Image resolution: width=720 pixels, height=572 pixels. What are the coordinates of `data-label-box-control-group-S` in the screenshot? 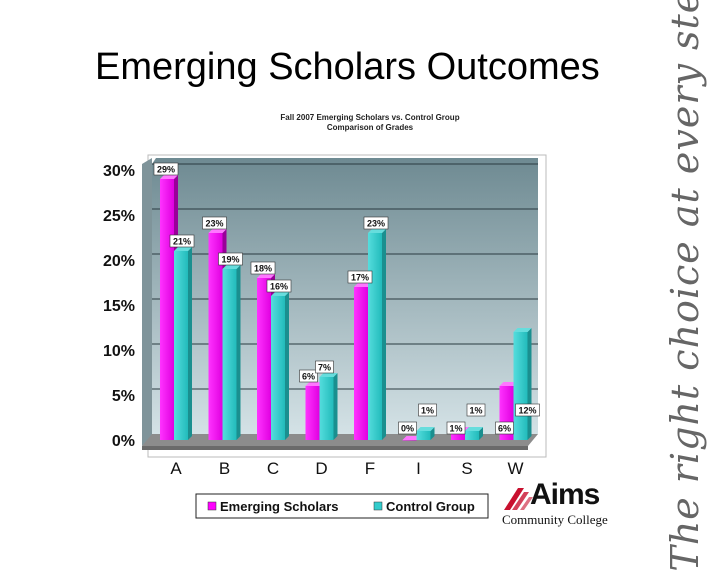 It's located at (476, 410).